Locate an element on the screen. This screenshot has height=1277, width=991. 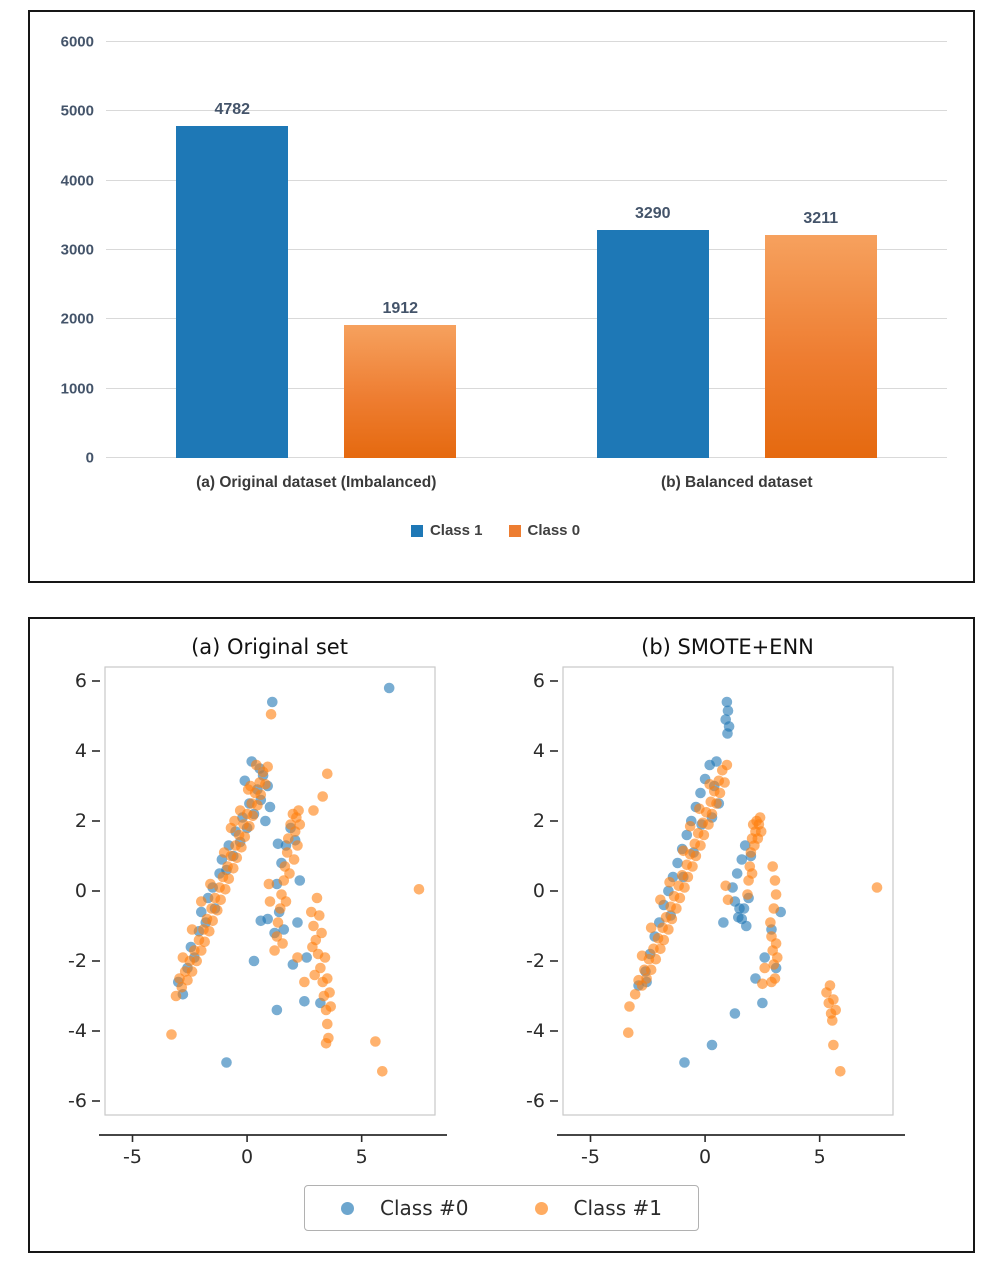
class0-dot-icon is located at coordinates (348, 1208).